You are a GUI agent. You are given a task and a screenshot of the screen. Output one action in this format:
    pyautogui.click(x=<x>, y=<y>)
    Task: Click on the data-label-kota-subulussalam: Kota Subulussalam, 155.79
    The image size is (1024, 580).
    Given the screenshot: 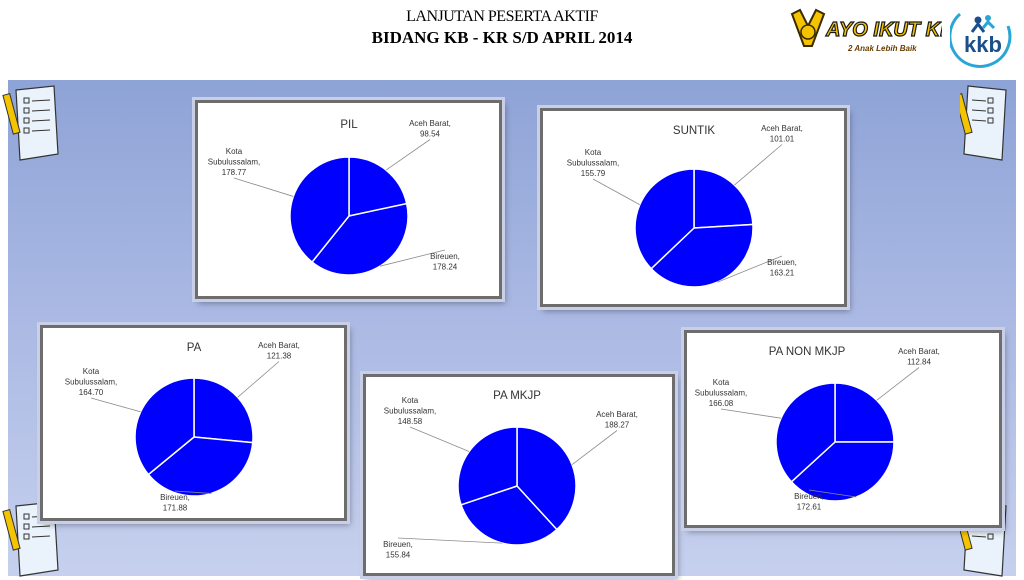 What is the action you would take?
    pyautogui.click(x=593, y=163)
    